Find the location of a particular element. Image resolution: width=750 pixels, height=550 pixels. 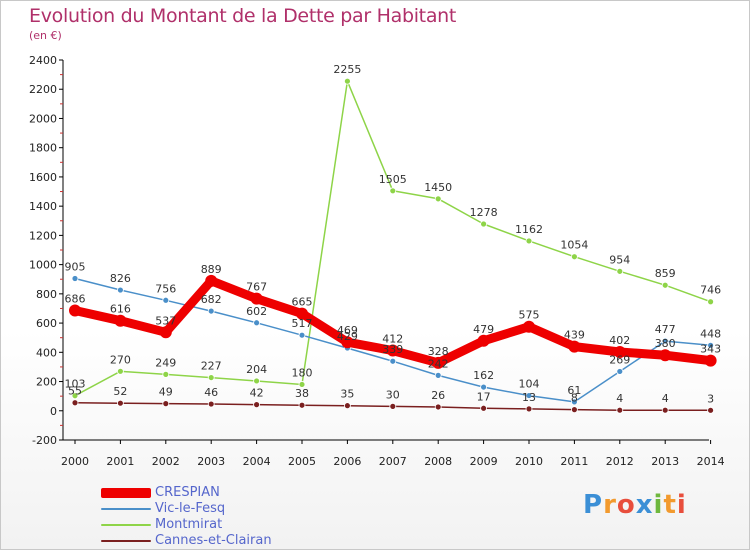

data-label: 339 is located at coordinates (392, 349).